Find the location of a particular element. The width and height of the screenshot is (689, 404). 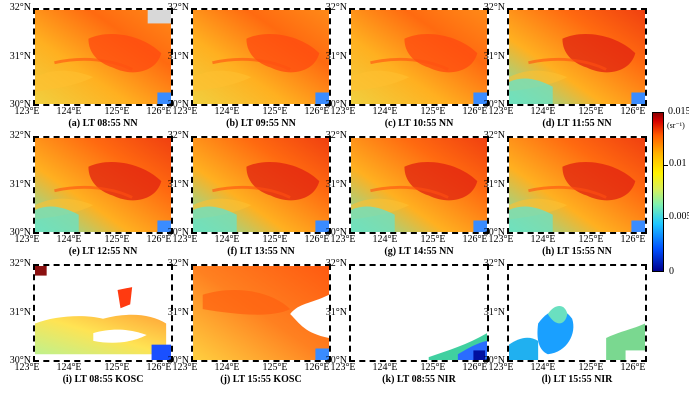

panel-caption: (i) LT 08:55 KOSC is located at coordinates (103, 379).